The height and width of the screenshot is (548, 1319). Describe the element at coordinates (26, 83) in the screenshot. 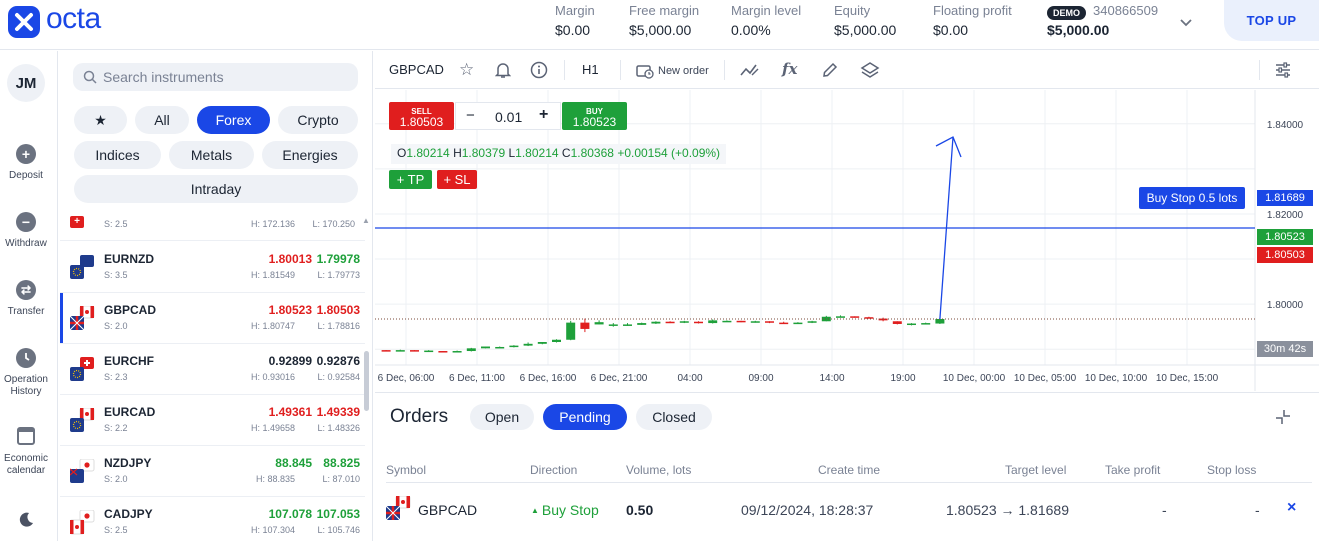

I see `avatar: JM` at that location.